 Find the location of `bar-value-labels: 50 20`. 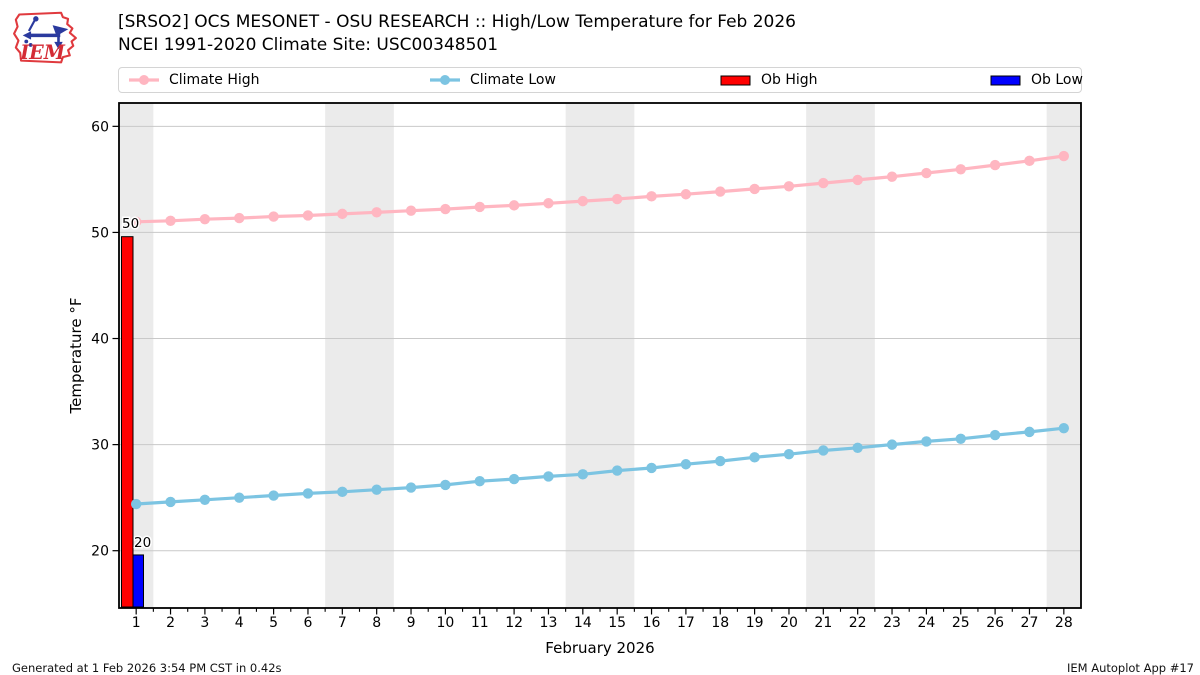

bar-value-labels: 50 20 is located at coordinates (137, 384).